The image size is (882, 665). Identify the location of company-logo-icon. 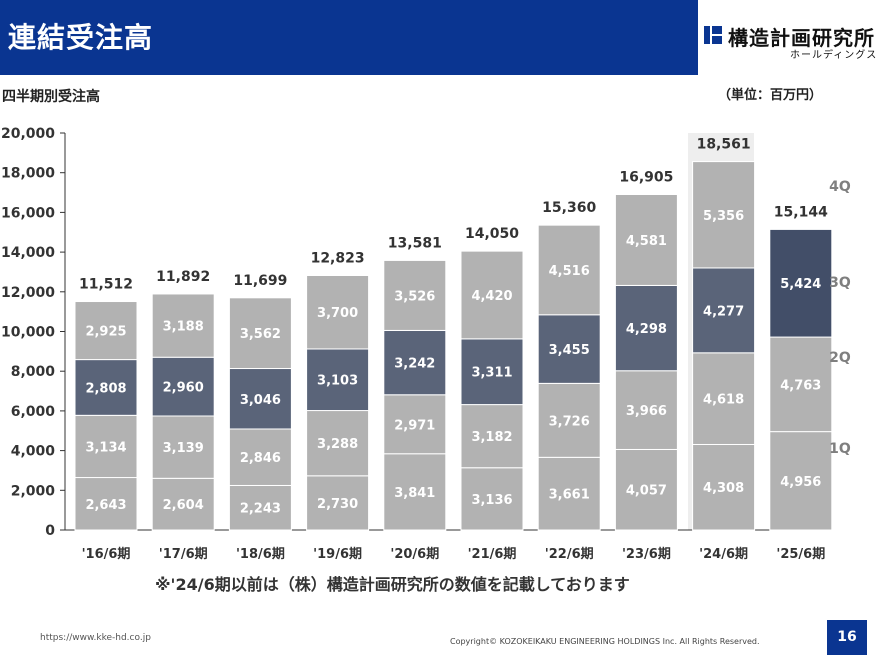
(713, 35).